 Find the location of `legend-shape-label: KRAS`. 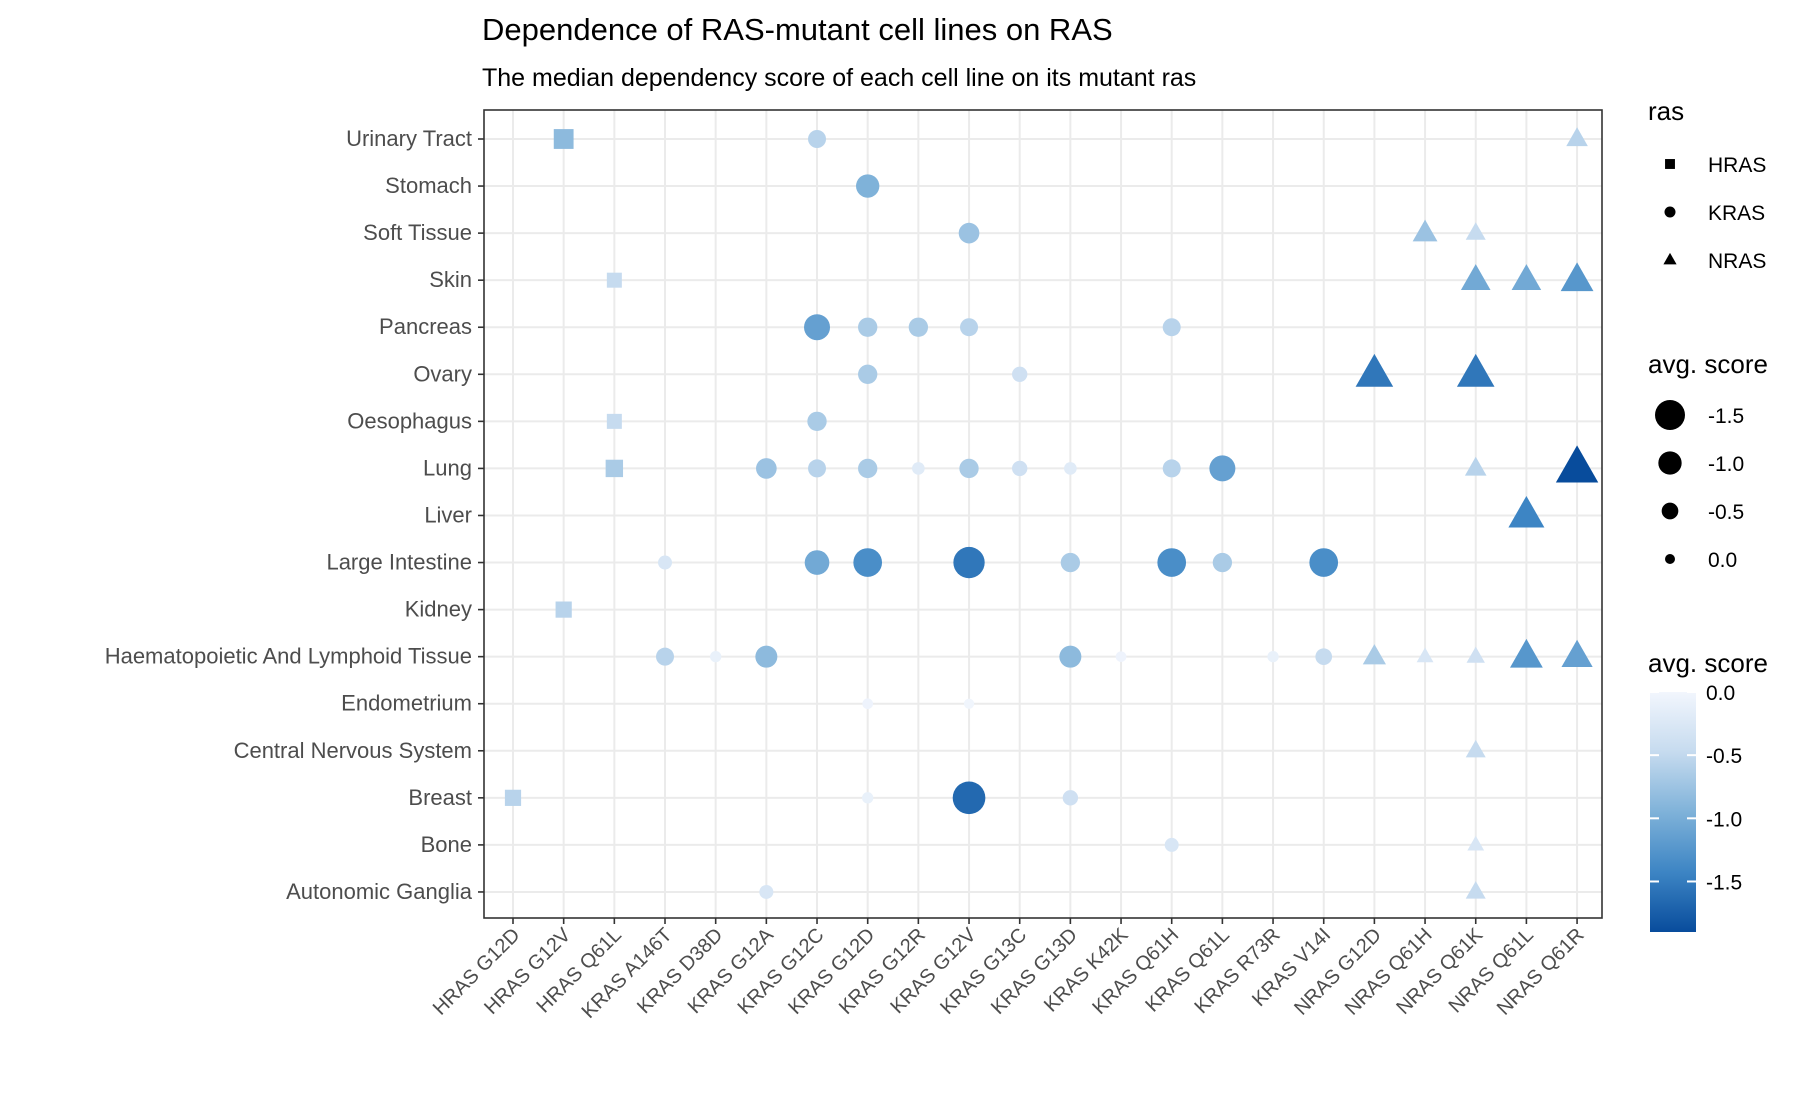

legend-shape-label: KRAS is located at coordinates (1736, 213).